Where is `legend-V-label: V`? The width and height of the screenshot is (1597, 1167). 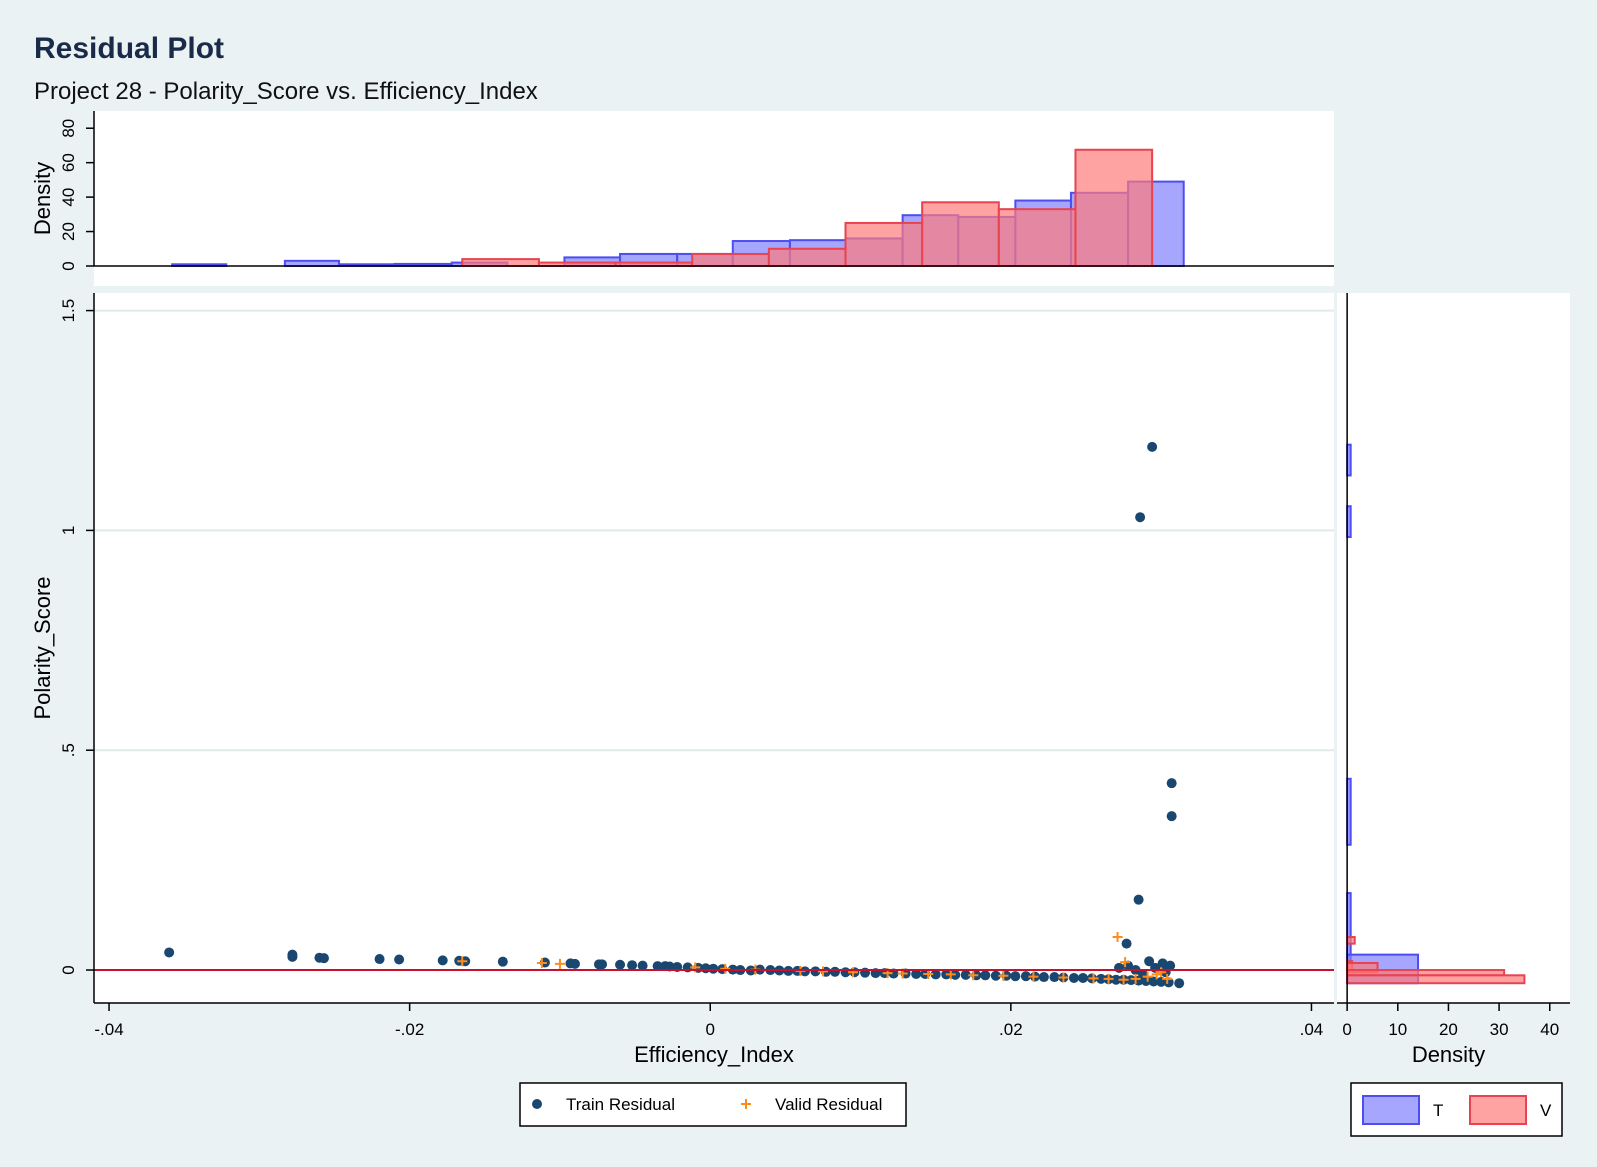
legend-V-label: V is located at coordinates (1546, 1110).